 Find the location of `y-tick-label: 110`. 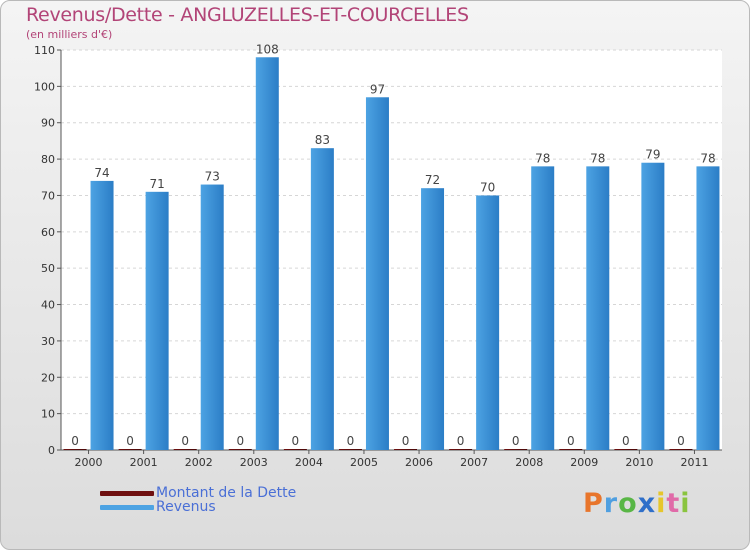

y-tick-label: 110 is located at coordinates (44, 50).